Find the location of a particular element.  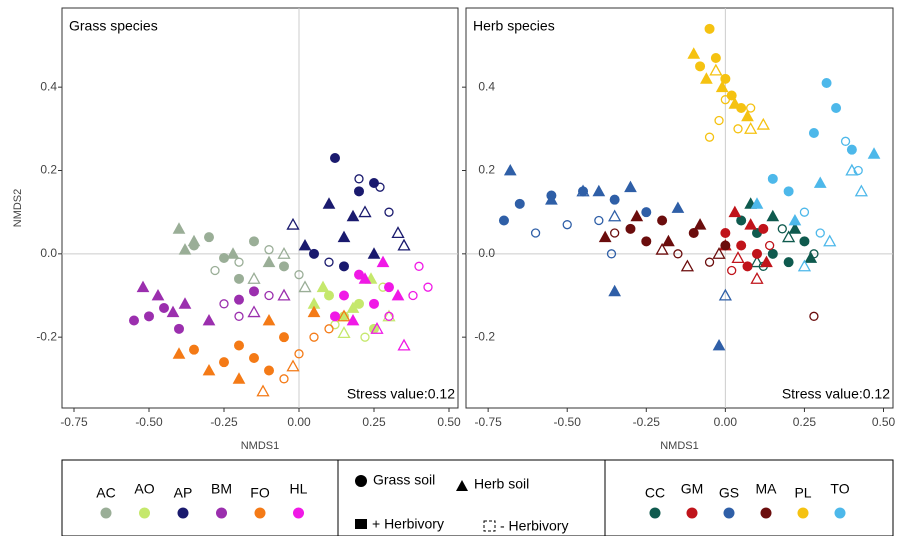

legend-herb-soil-icon is located at coordinates (462, 485).